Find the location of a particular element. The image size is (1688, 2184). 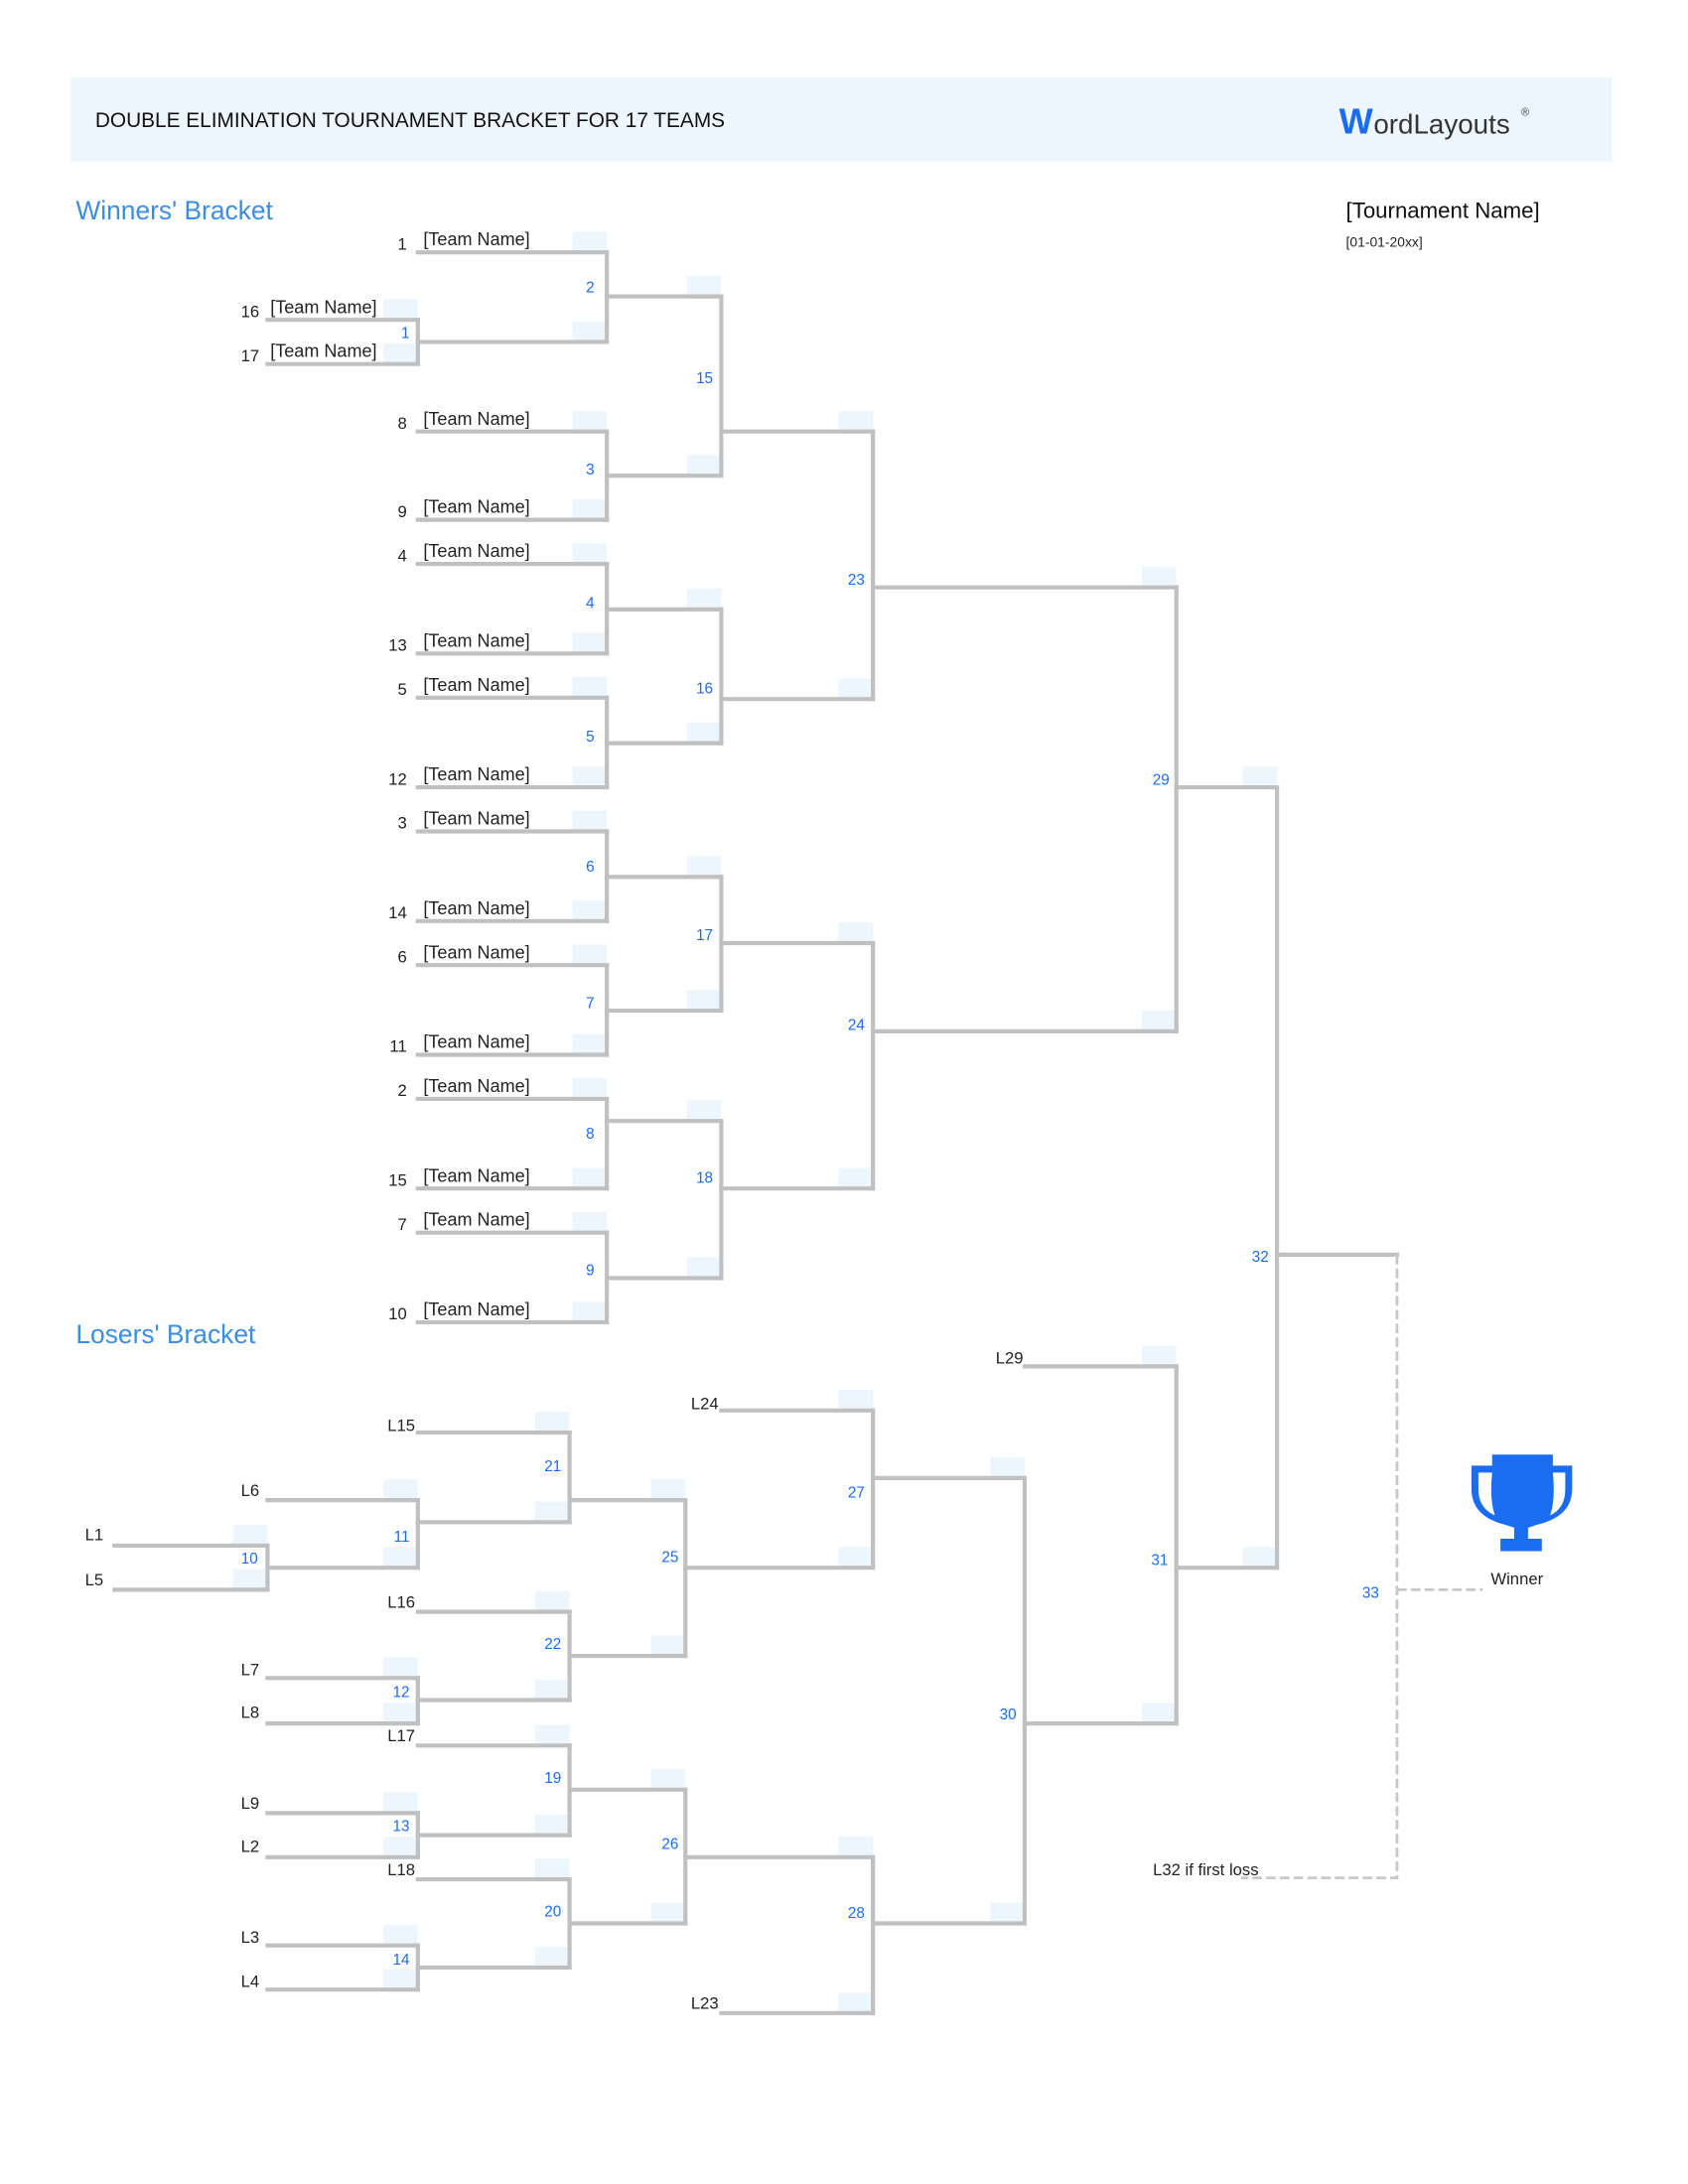

team-seed: 16 is located at coordinates (250, 311).